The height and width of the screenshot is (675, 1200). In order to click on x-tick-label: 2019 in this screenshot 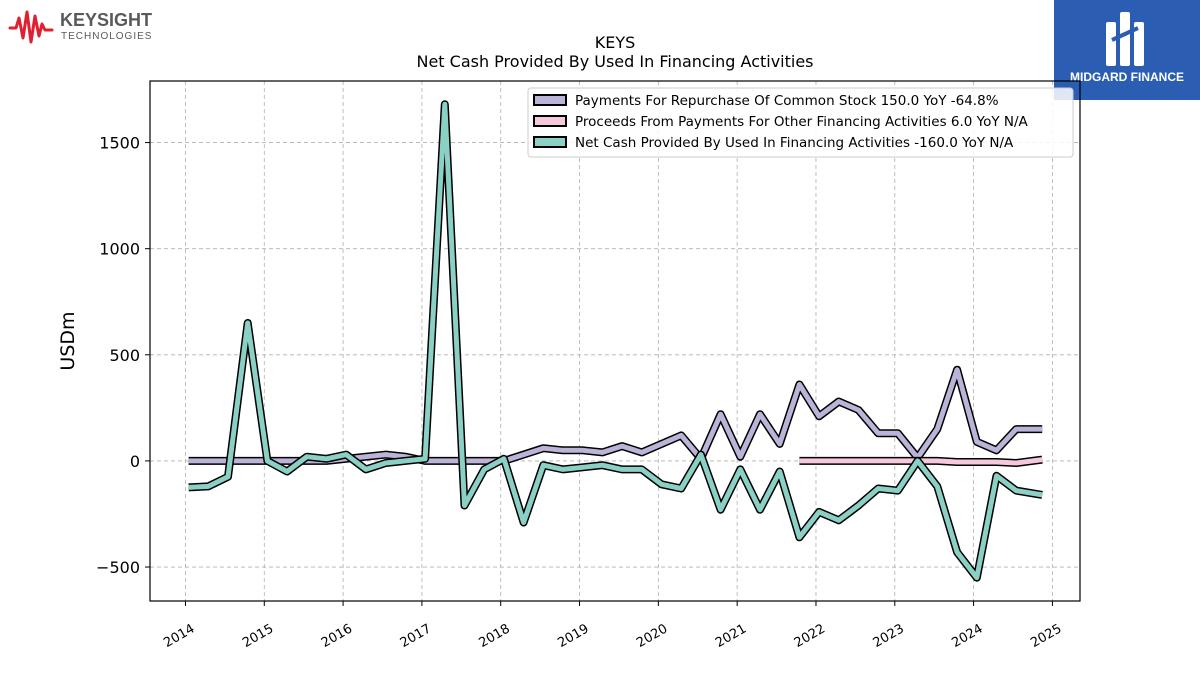, I will do `click(573, 636)`.